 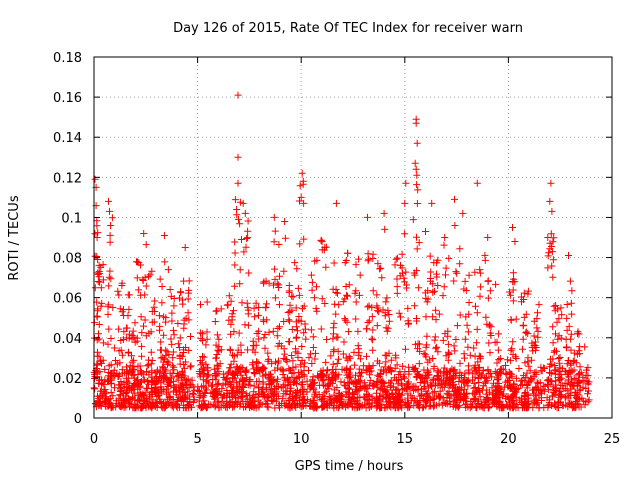 I want to click on y-tick-label: 0.1, so click(x=71, y=218).